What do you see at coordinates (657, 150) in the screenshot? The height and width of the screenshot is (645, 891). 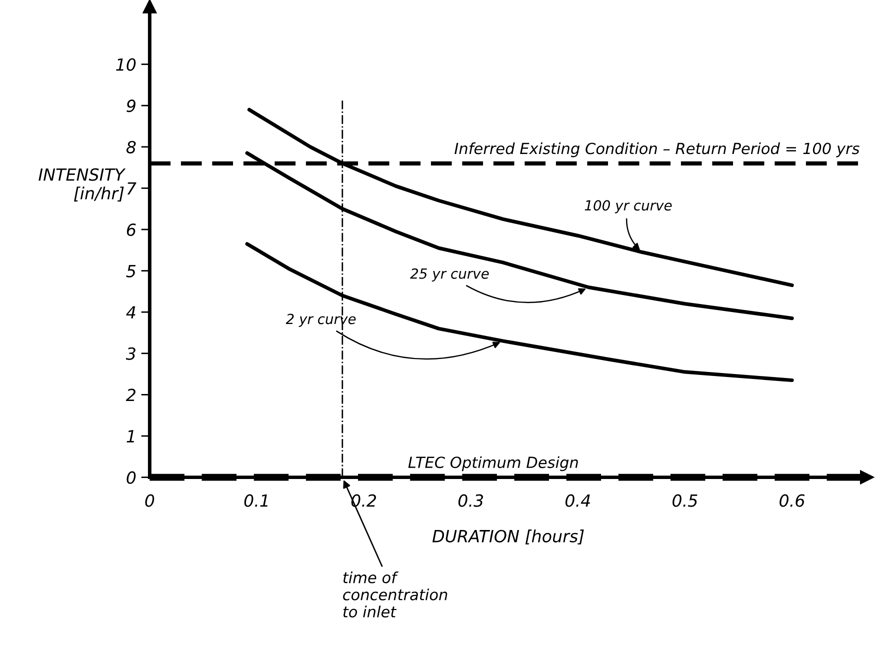 I see `annotation: Inferred Existing Condition – Return Period = 100 yrs` at bounding box center [657, 150].